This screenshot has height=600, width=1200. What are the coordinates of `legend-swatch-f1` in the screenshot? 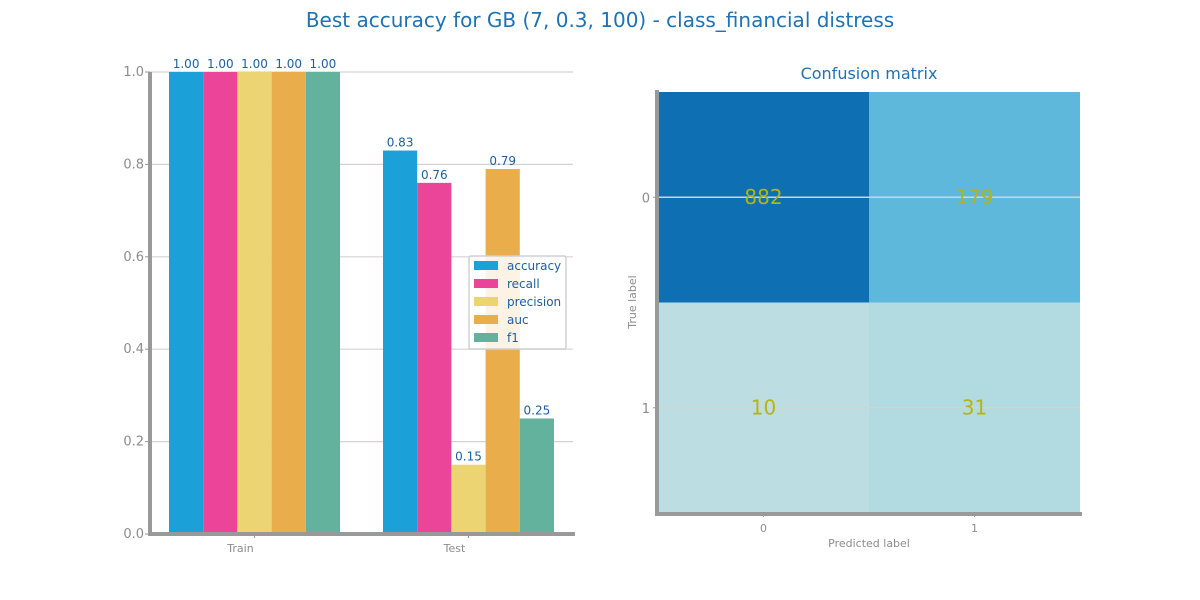 It's located at (486, 337).